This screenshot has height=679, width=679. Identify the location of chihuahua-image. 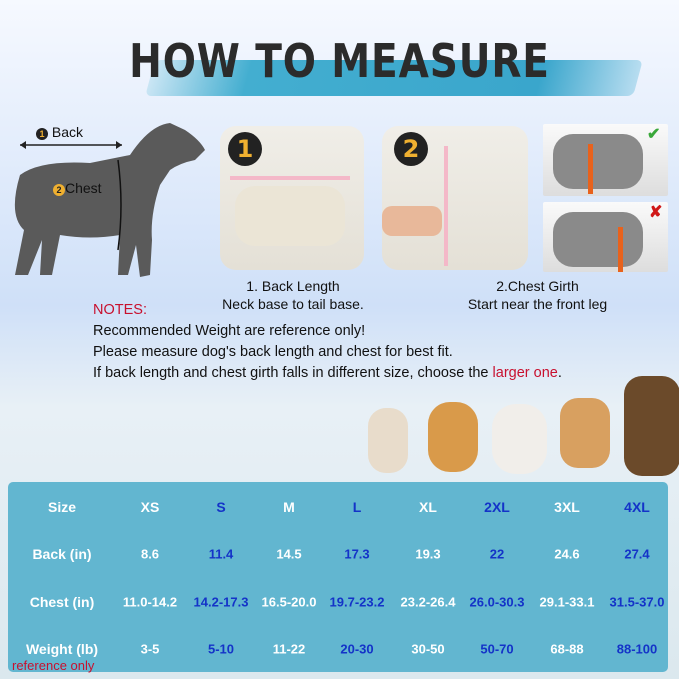
(388, 440).